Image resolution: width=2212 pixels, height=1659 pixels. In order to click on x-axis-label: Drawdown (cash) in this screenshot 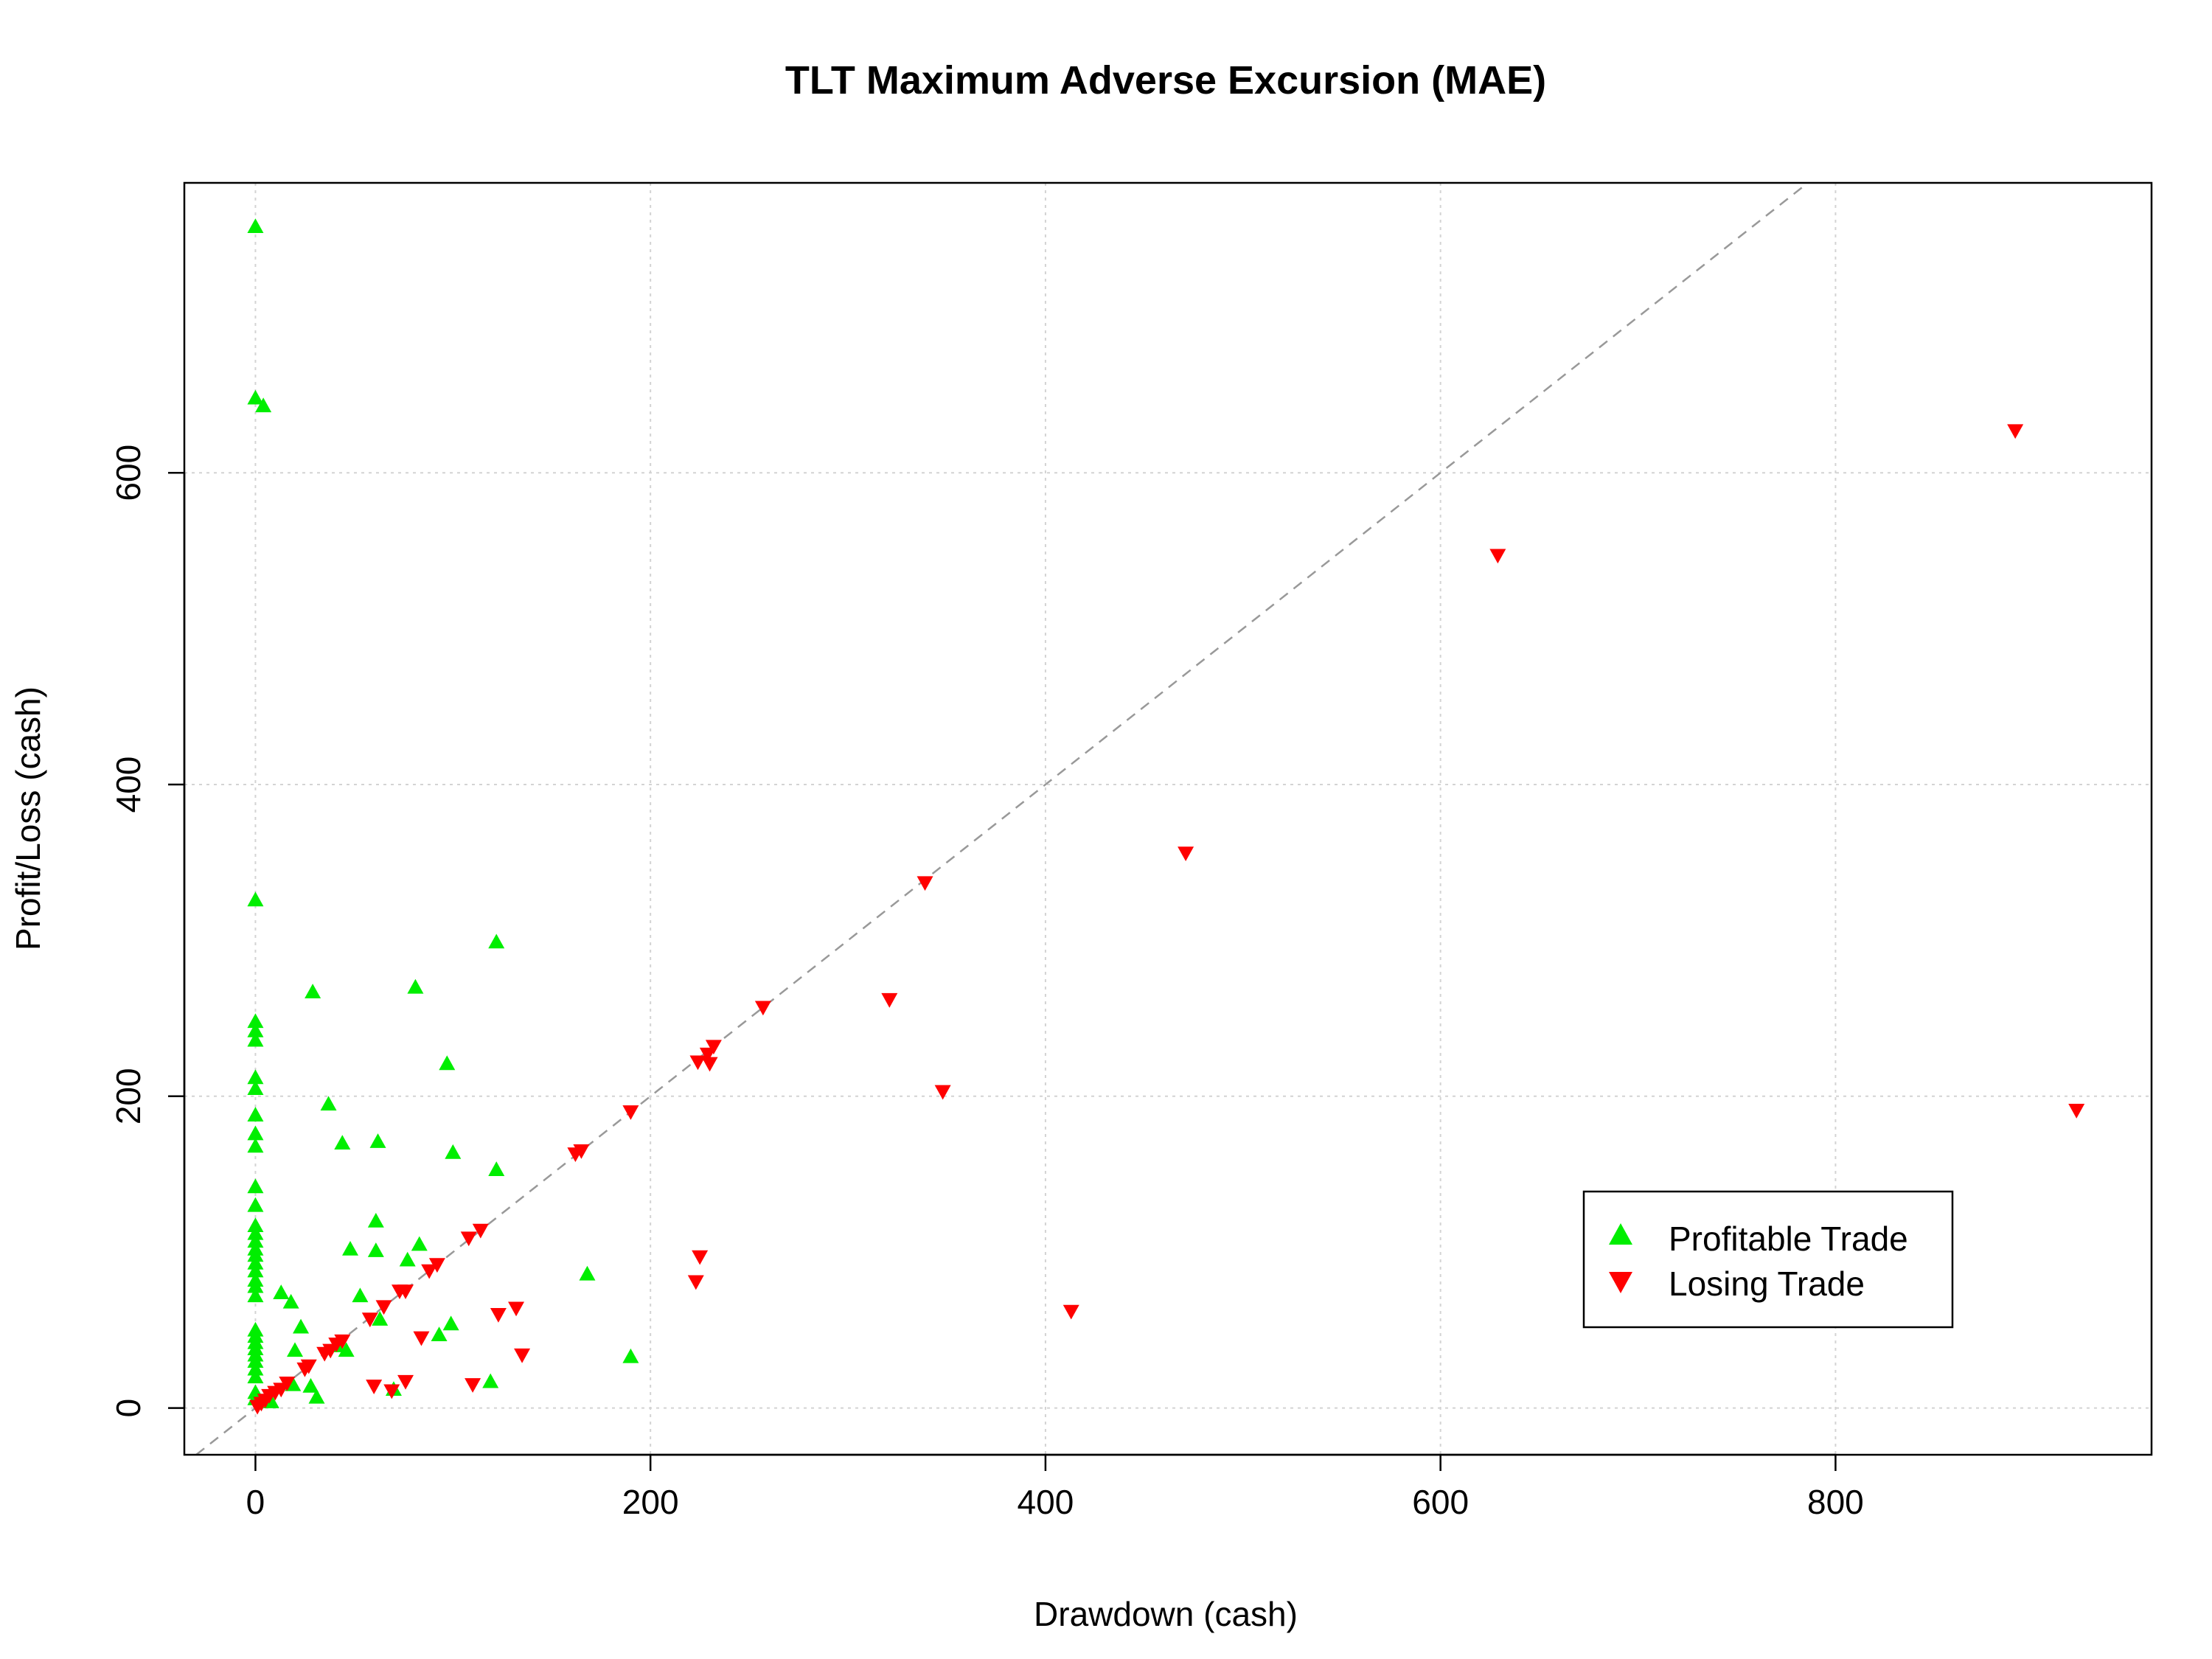, I will do `click(1166, 1614)`.